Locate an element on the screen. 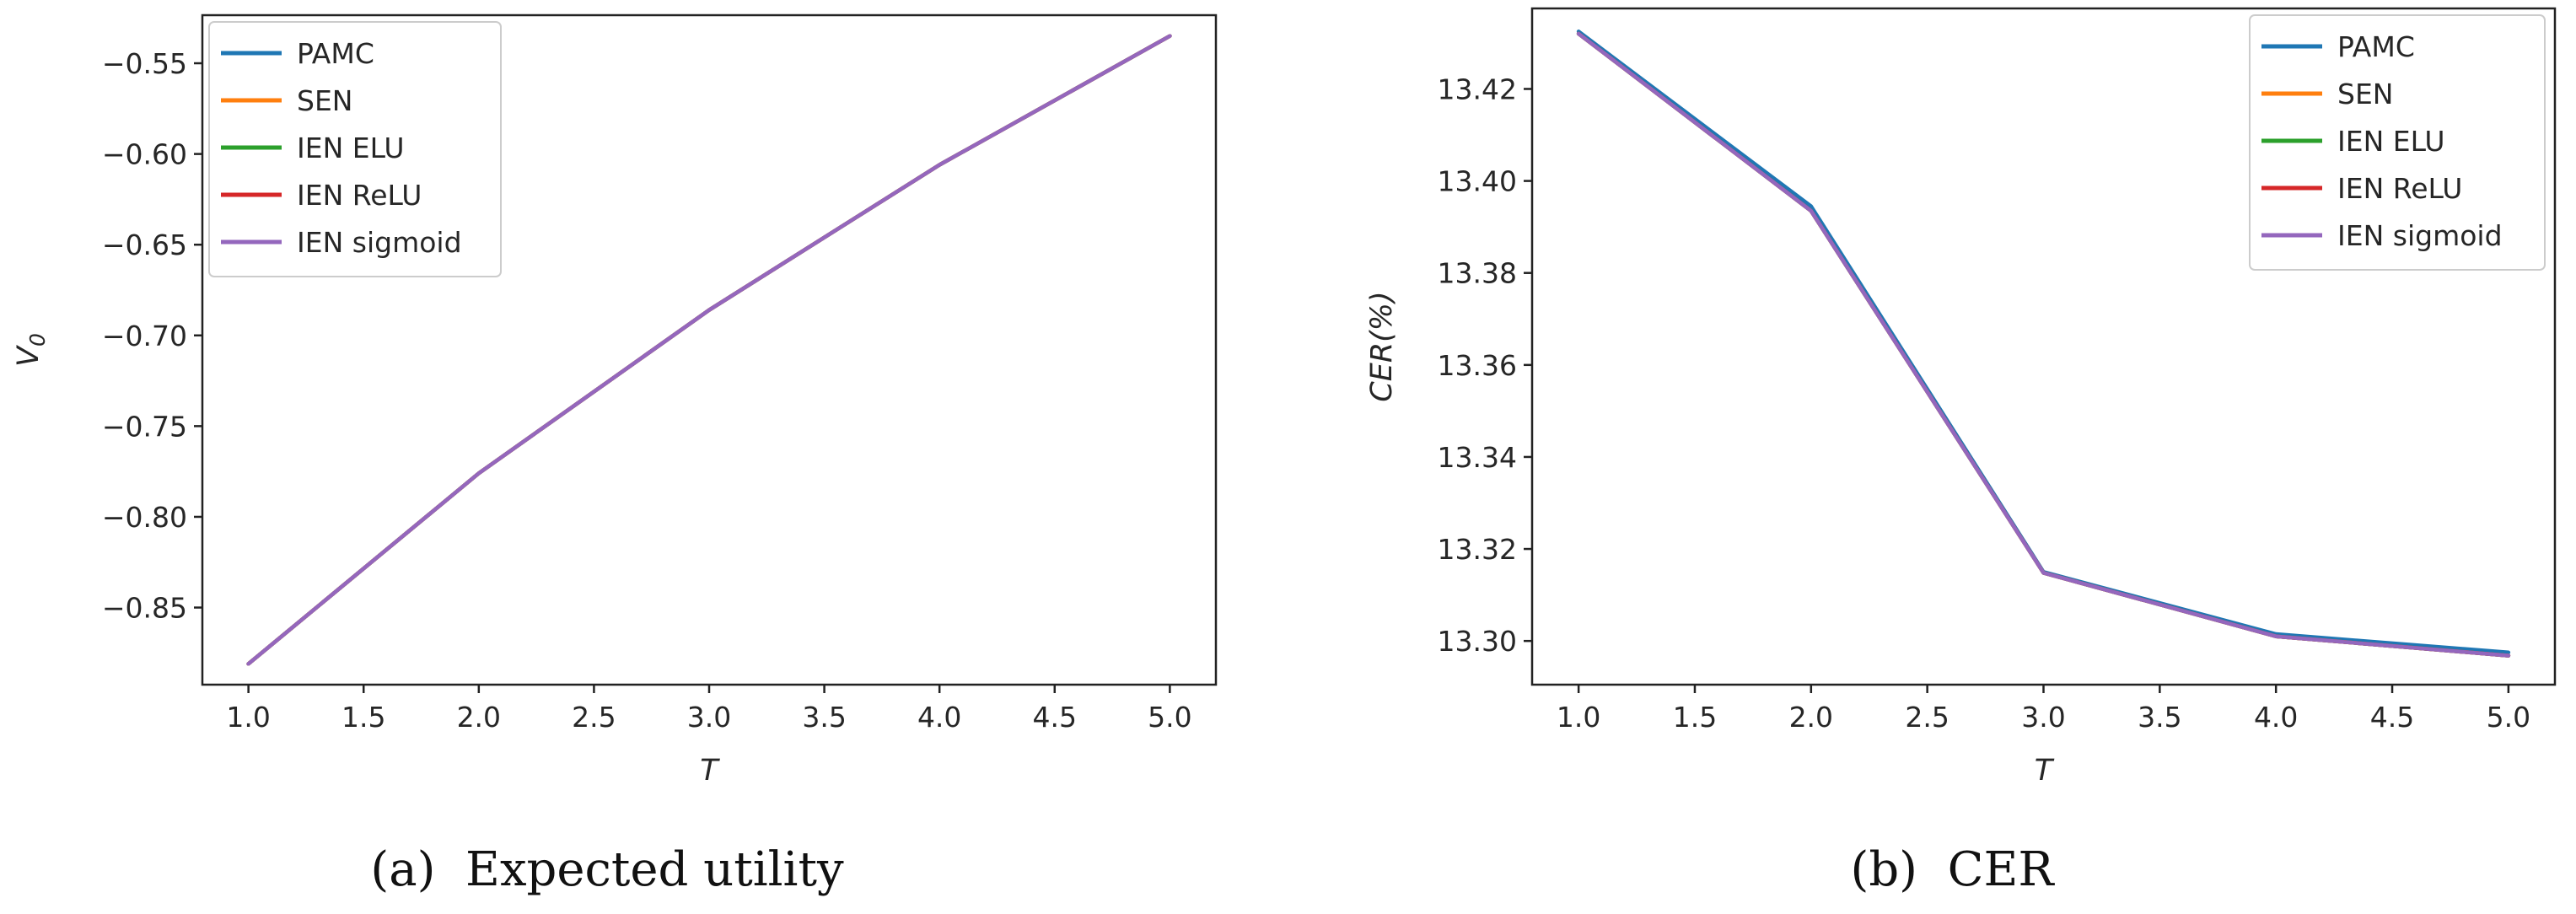  y-axis-label: V0 is located at coordinates (31, 350).